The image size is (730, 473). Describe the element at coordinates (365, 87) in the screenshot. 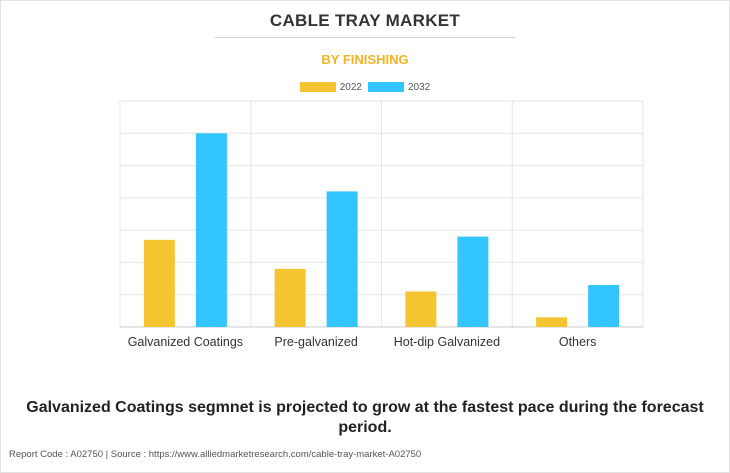

I see `chart-legend: 2022 2032` at that location.